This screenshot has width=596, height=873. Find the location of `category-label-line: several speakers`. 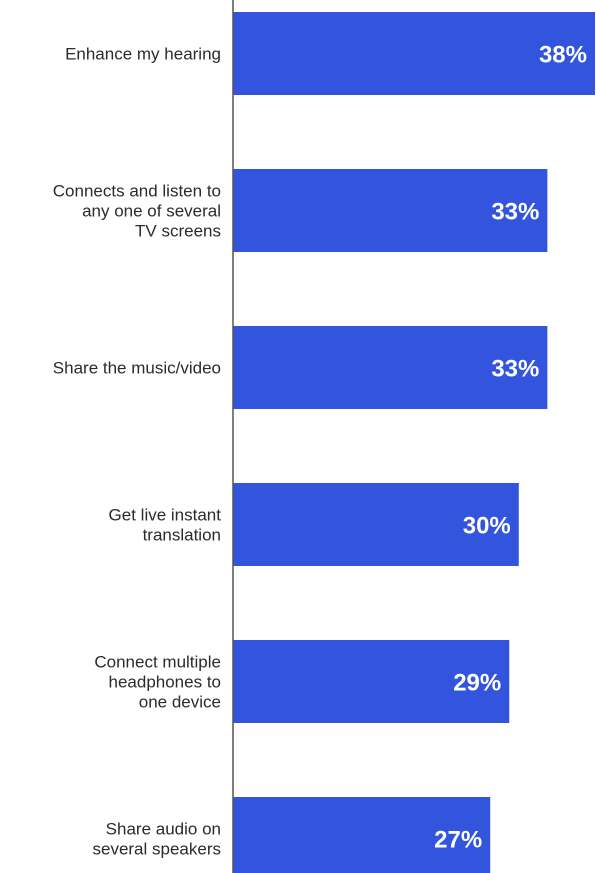

category-label-line: several speakers is located at coordinates (156, 849).